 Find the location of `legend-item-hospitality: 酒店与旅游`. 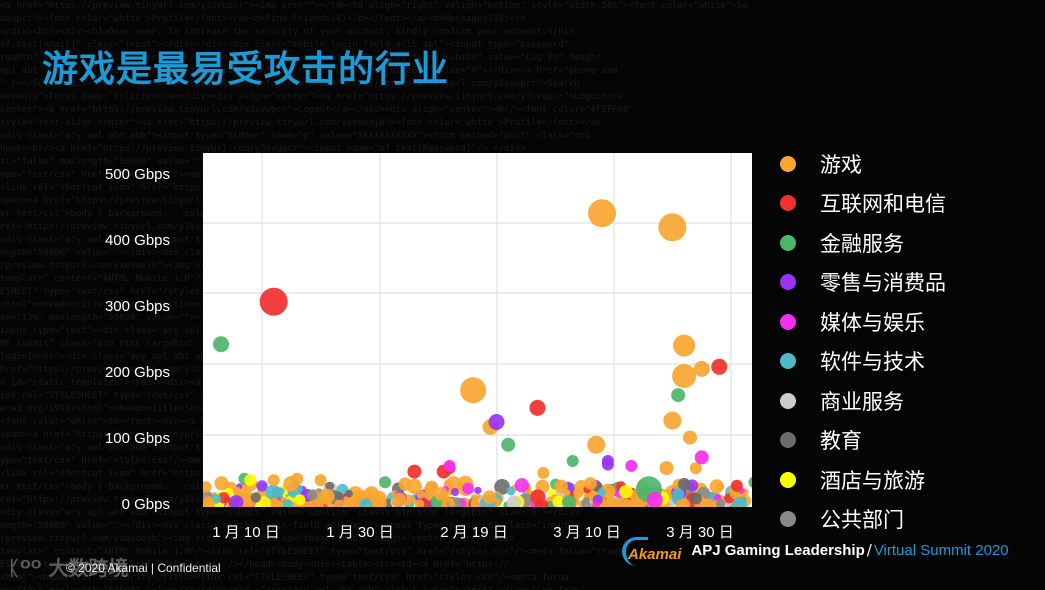

legend-item-hospitality: 酒店与旅游 is located at coordinates (863, 480).